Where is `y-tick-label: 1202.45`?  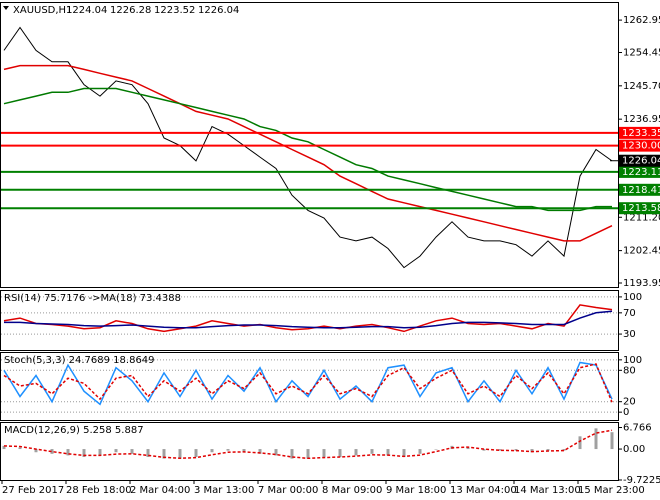
y-tick-label: 1202.45 is located at coordinates (641, 251).